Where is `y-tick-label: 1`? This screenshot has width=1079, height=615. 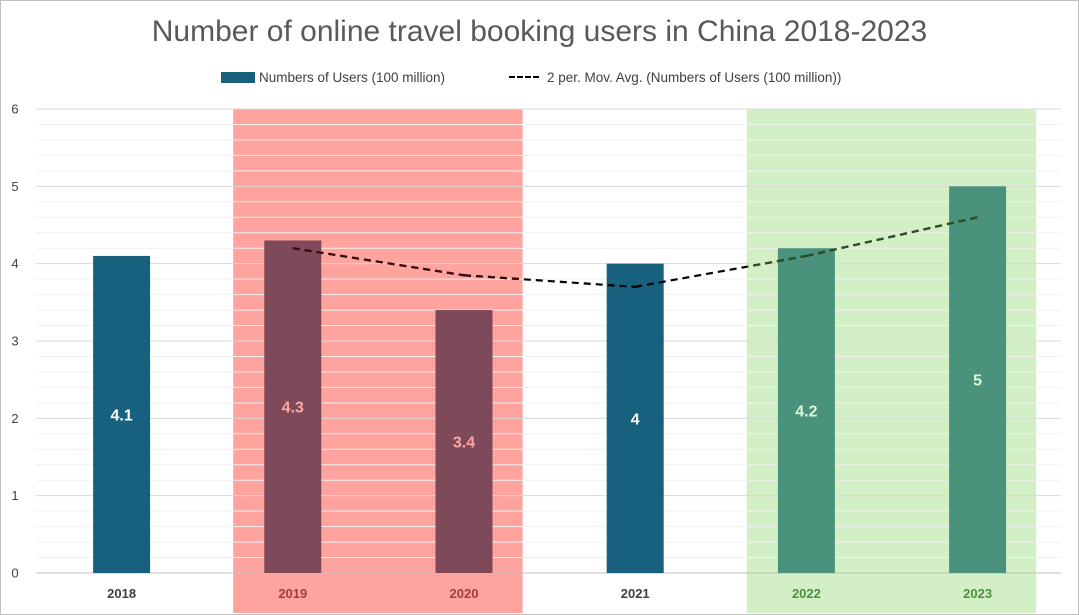 y-tick-label: 1 is located at coordinates (14, 495).